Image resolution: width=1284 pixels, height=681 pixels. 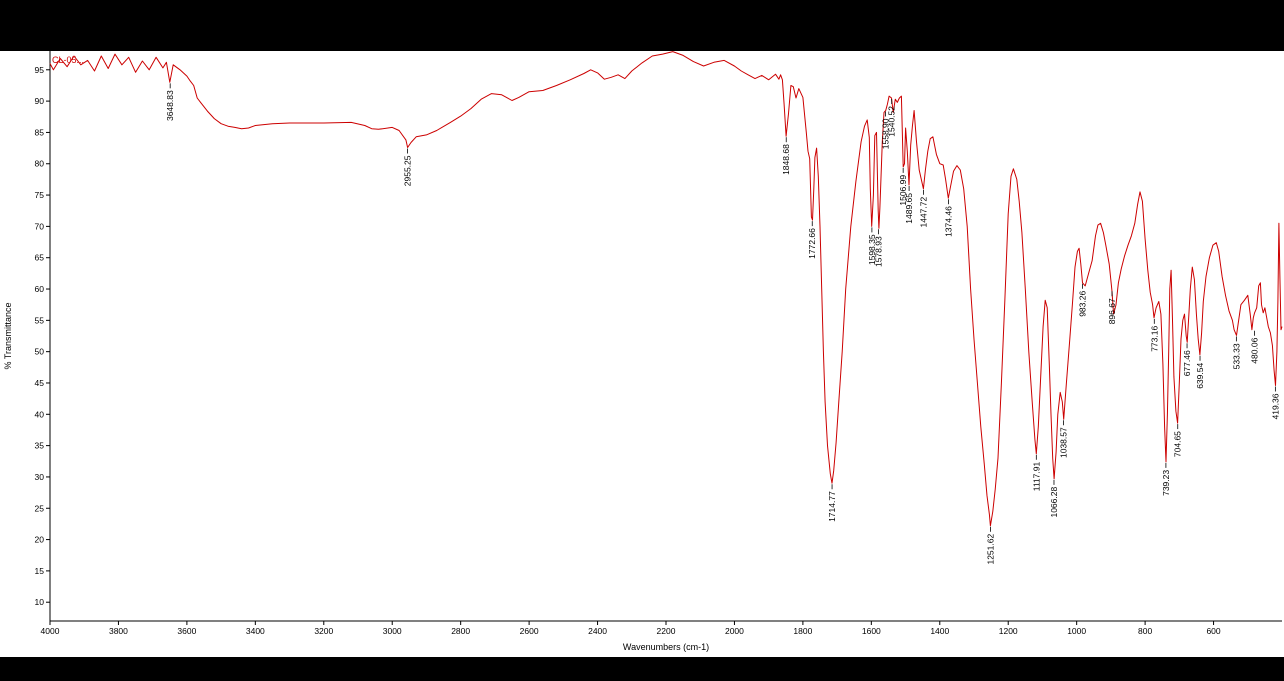 What do you see at coordinates (1076, 631) in the screenshot?
I see `x-tick-label: 1000` at bounding box center [1076, 631].